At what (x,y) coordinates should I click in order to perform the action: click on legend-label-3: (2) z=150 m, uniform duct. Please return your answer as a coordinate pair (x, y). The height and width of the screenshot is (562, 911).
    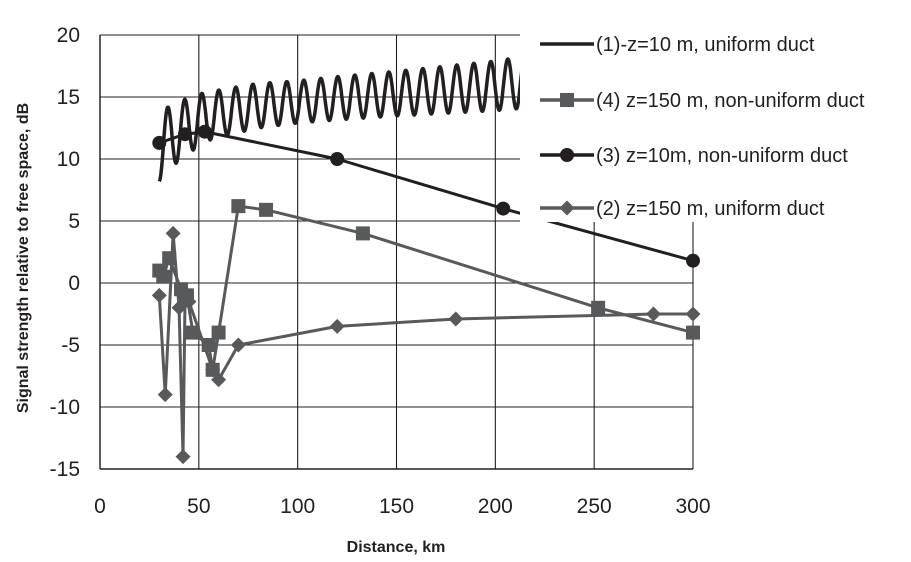
    Looking at the image, I should click on (710, 209).